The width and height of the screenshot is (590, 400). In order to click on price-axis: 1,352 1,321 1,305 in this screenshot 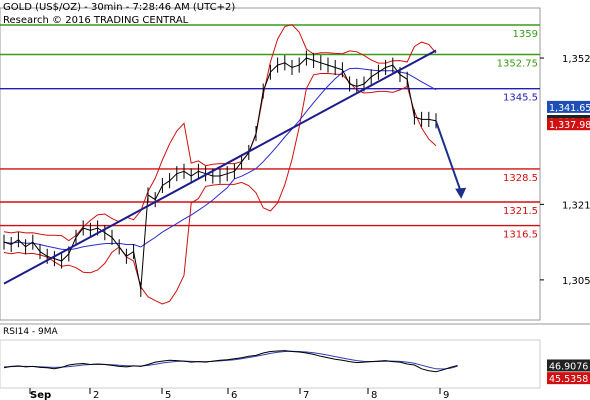, I will do `click(565, 170)`.